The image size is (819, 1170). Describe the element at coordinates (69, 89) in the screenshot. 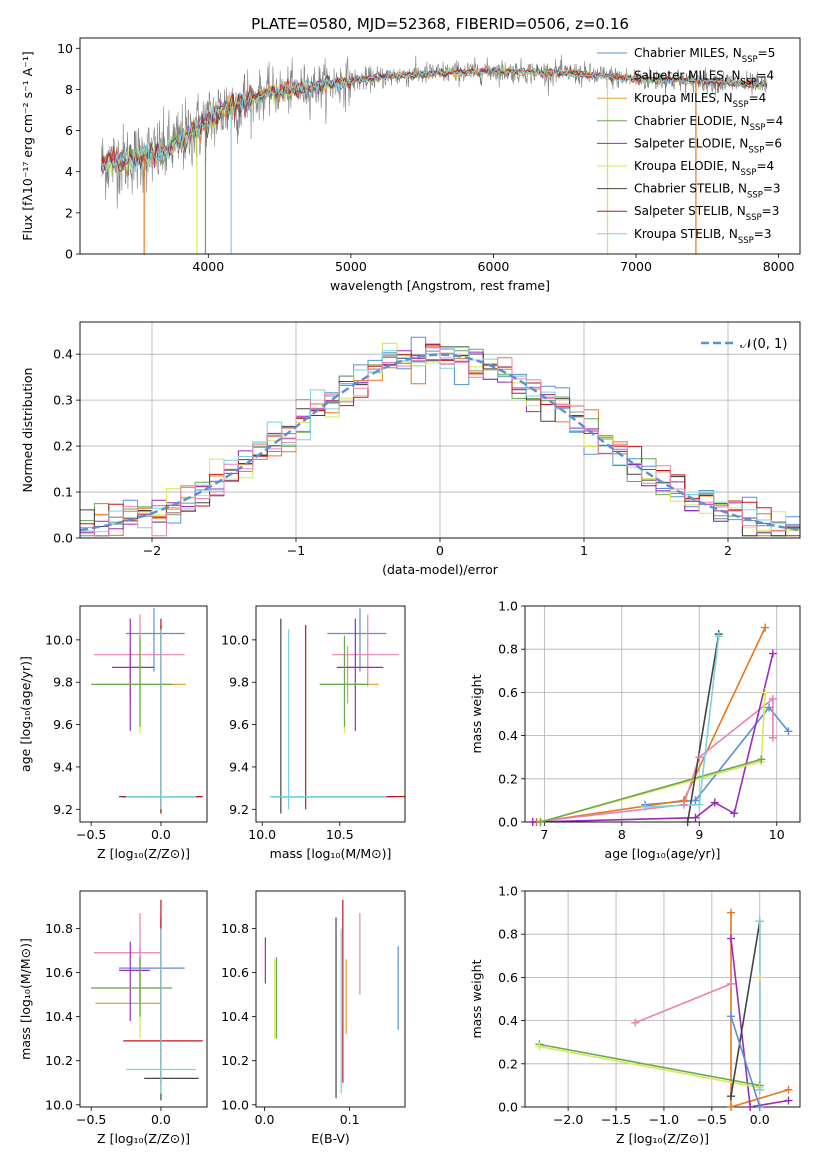

I see `y-tick-label: 8` at that location.